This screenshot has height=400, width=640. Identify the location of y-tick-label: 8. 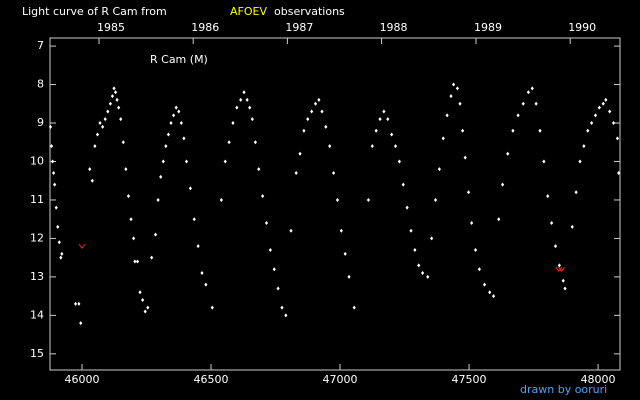
(40, 84).